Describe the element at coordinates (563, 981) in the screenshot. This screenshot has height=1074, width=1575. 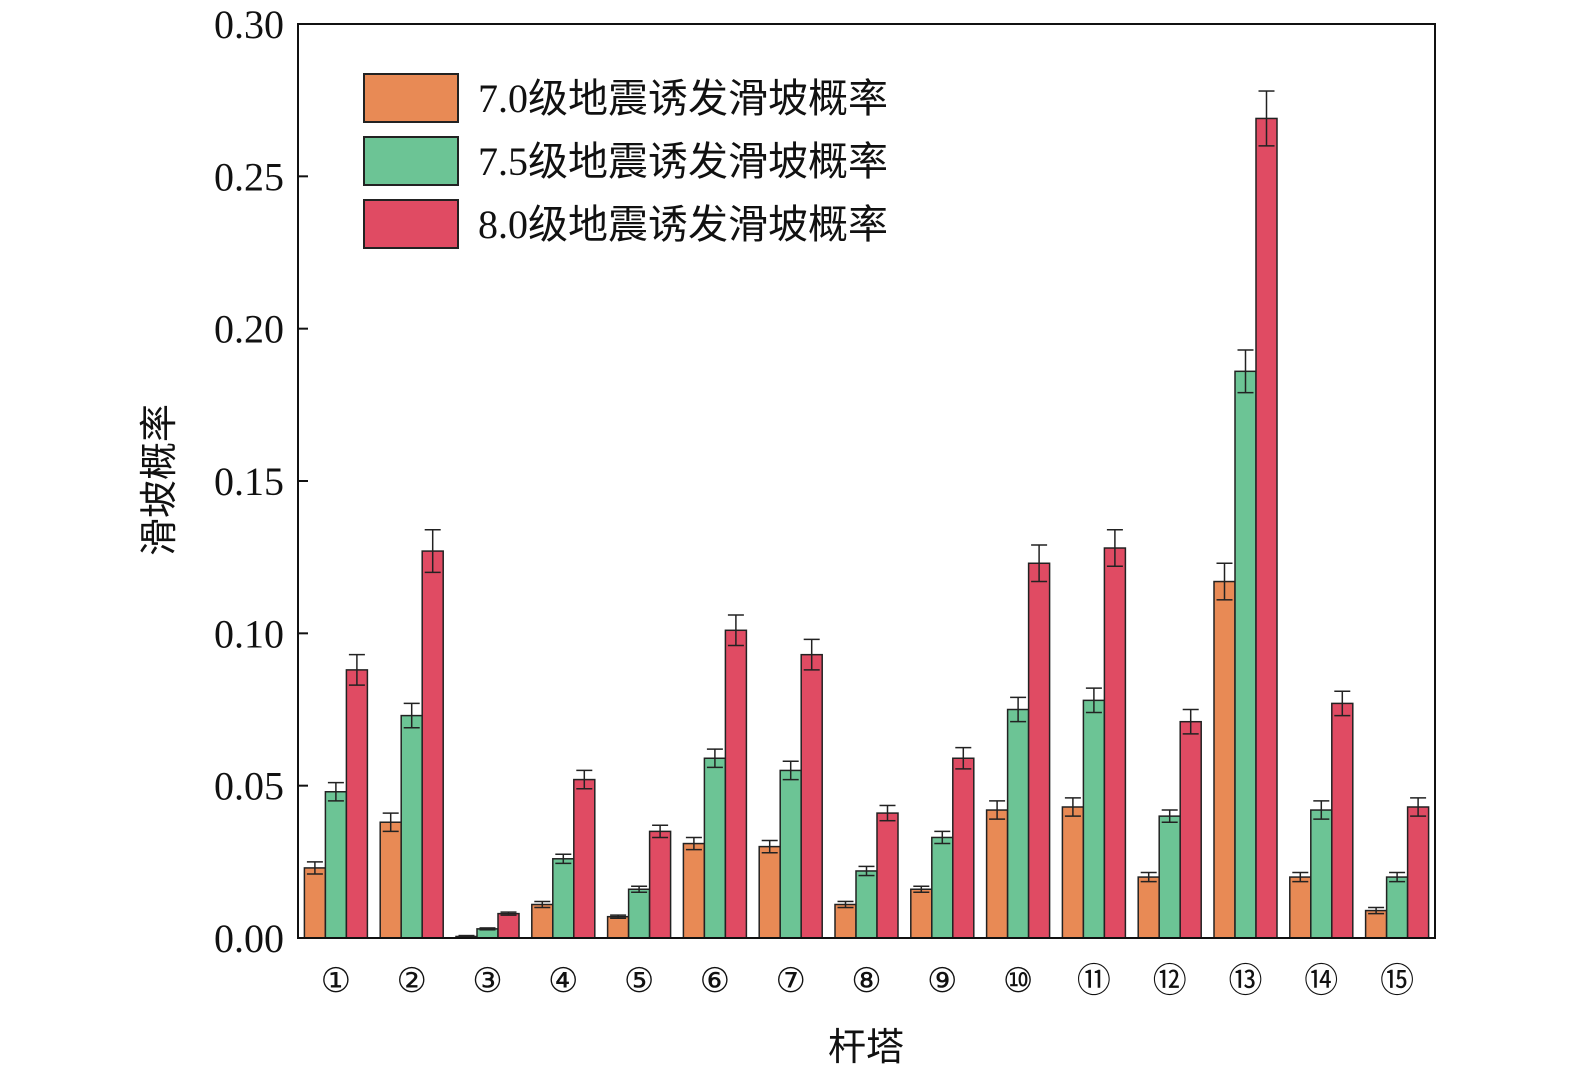
I see `x-tick-label-4: ④` at that location.